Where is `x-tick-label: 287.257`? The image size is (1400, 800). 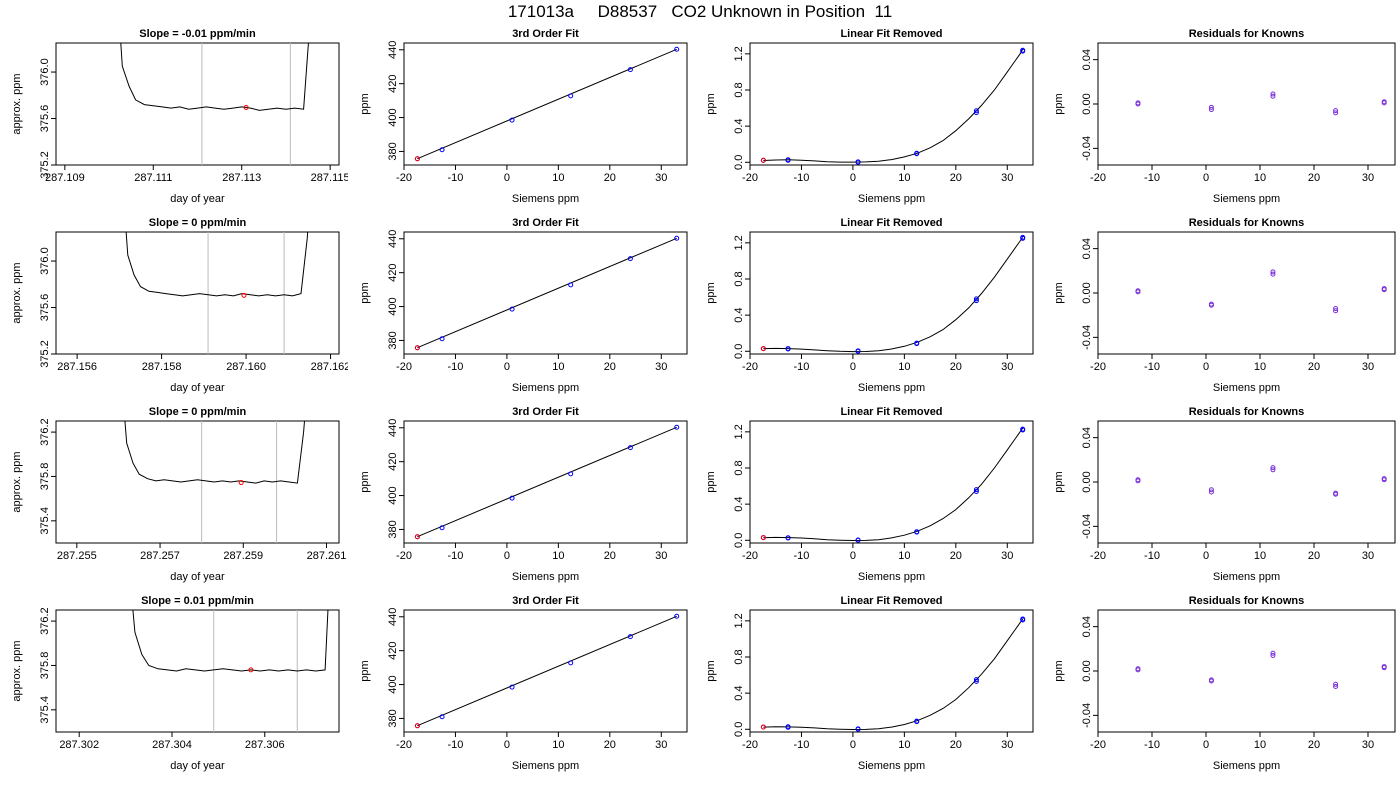
x-tick-label: 287.257 is located at coordinates (160, 556).